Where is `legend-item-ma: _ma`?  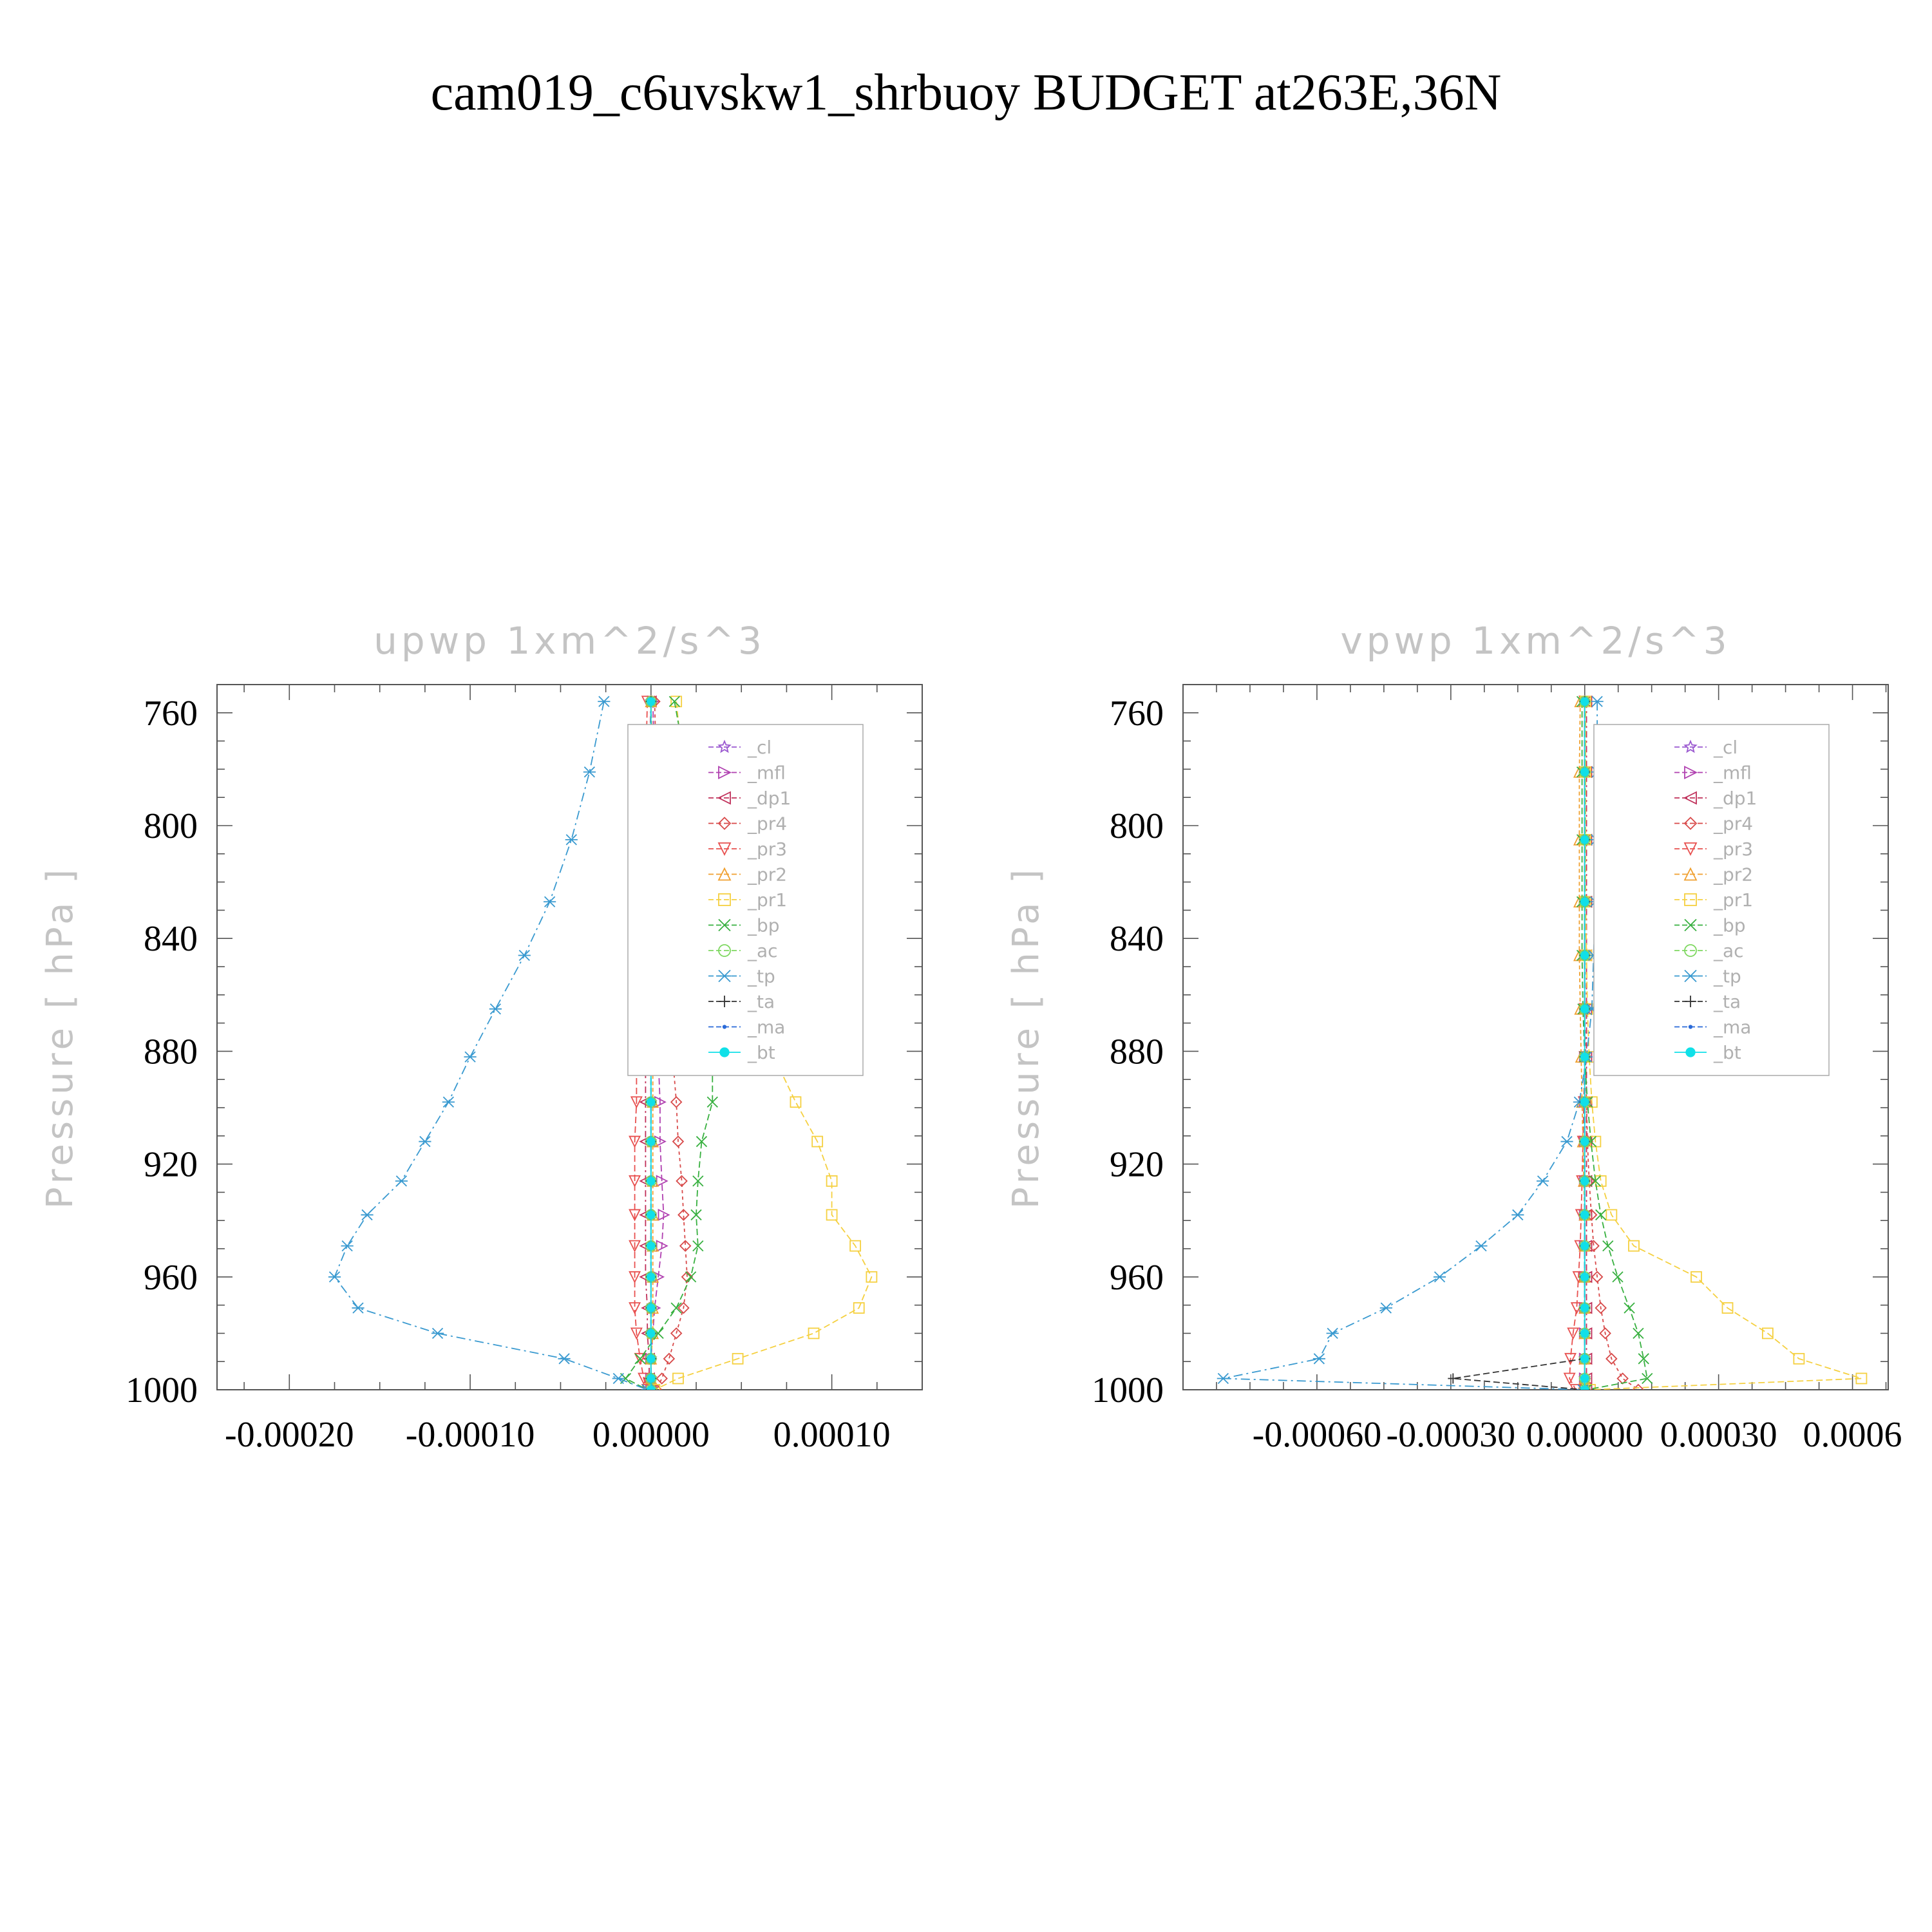 legend-item-ma: _ma is located at coordinates (1713, 1027).